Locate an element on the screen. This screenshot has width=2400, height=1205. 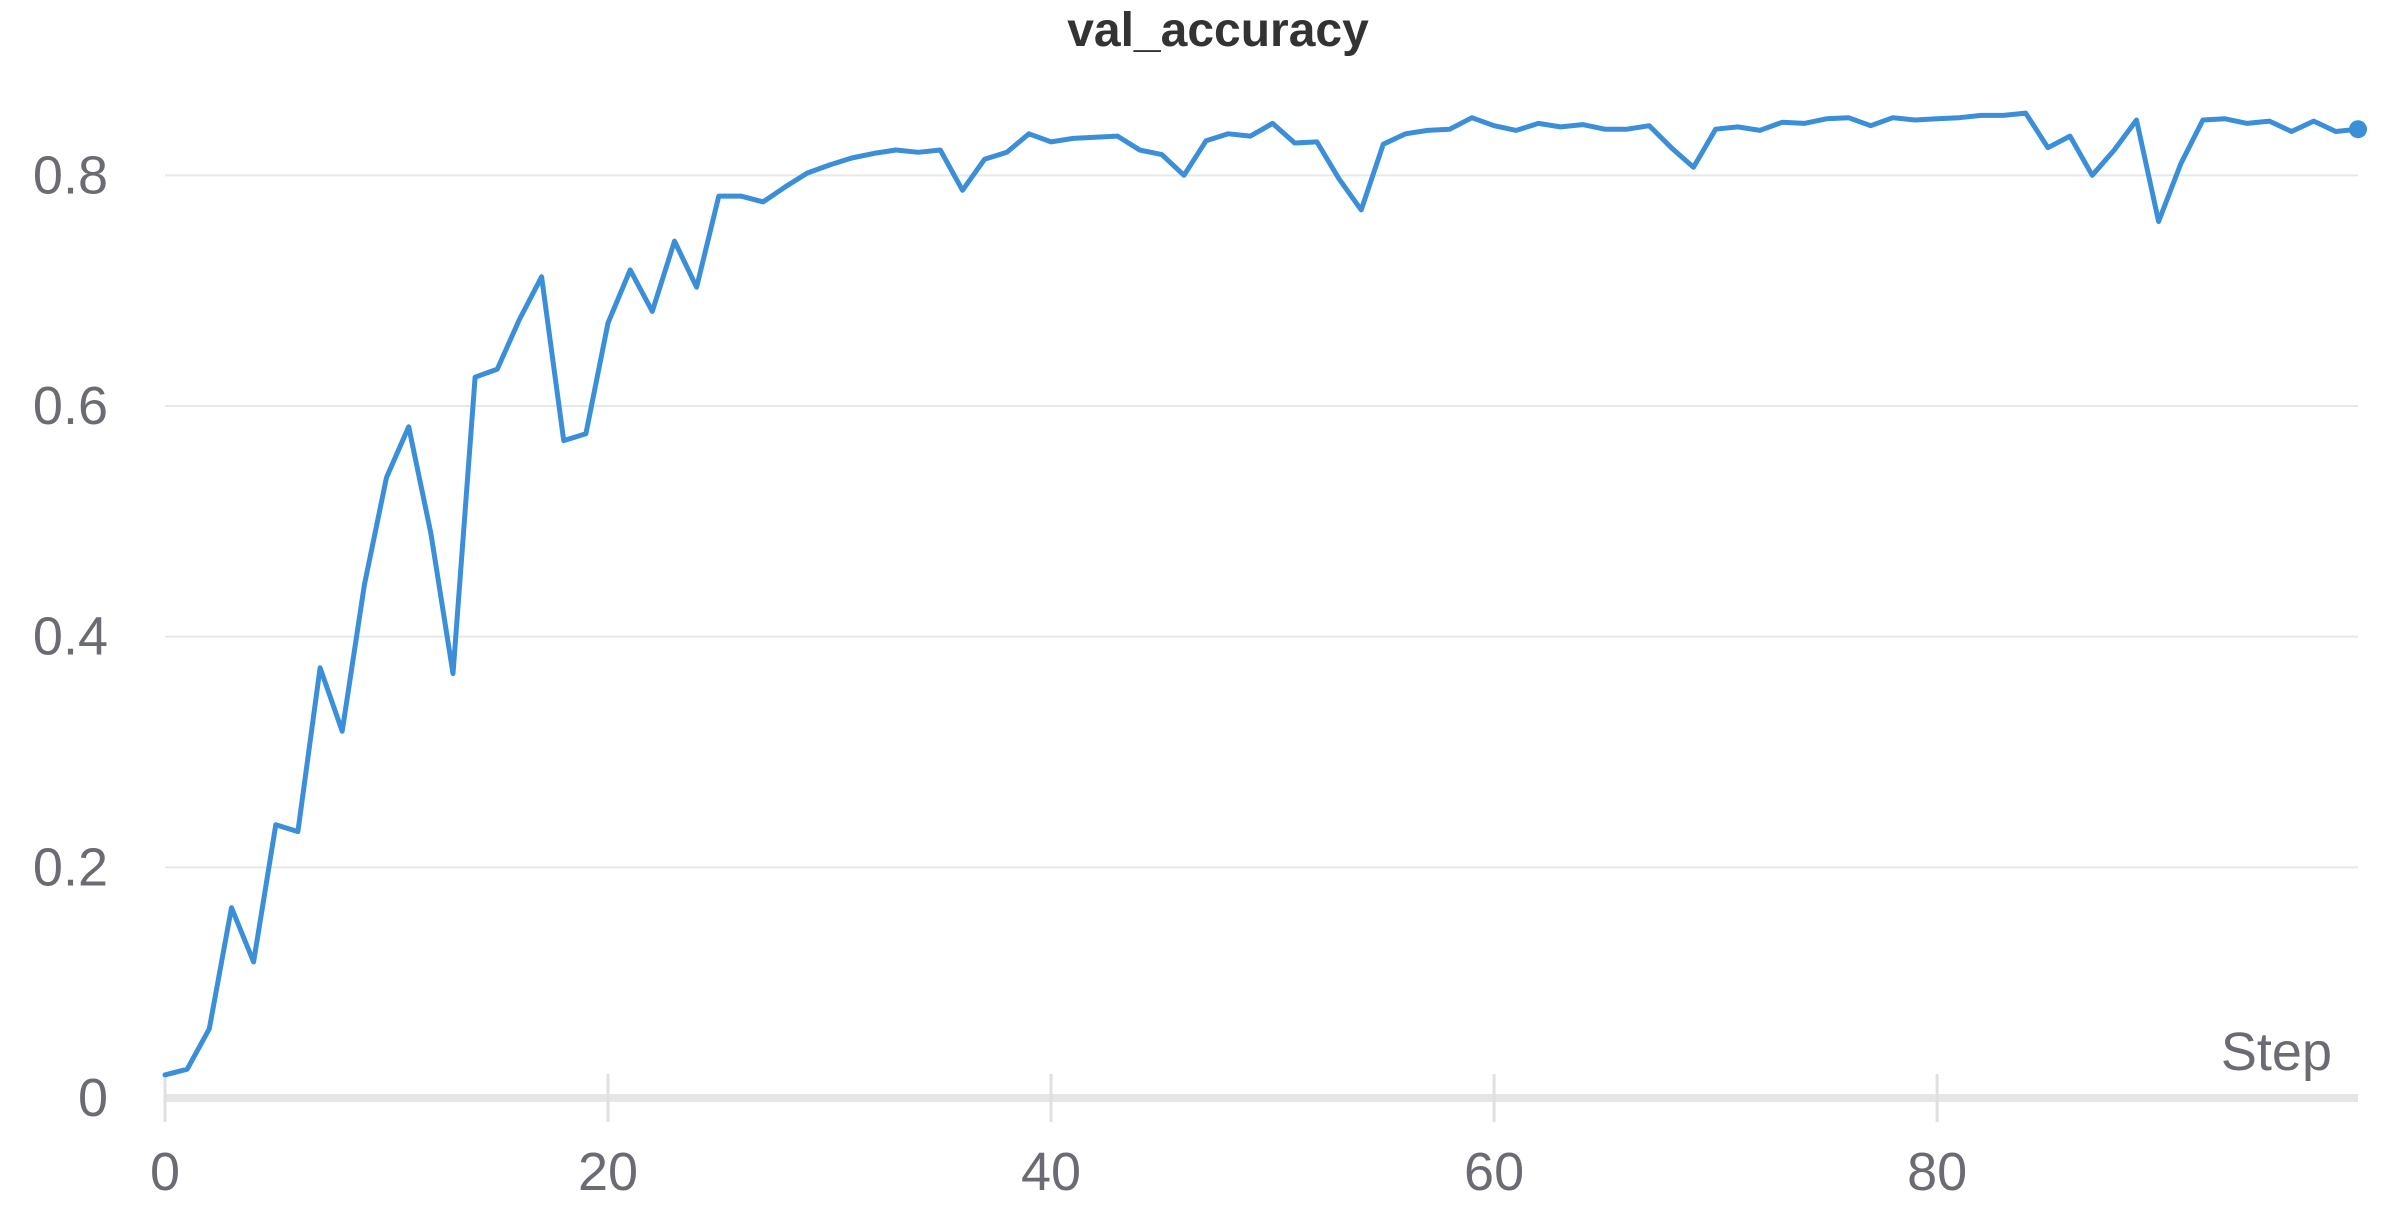
y-tick-label: 0.8 is located at coordinates (70, 175).